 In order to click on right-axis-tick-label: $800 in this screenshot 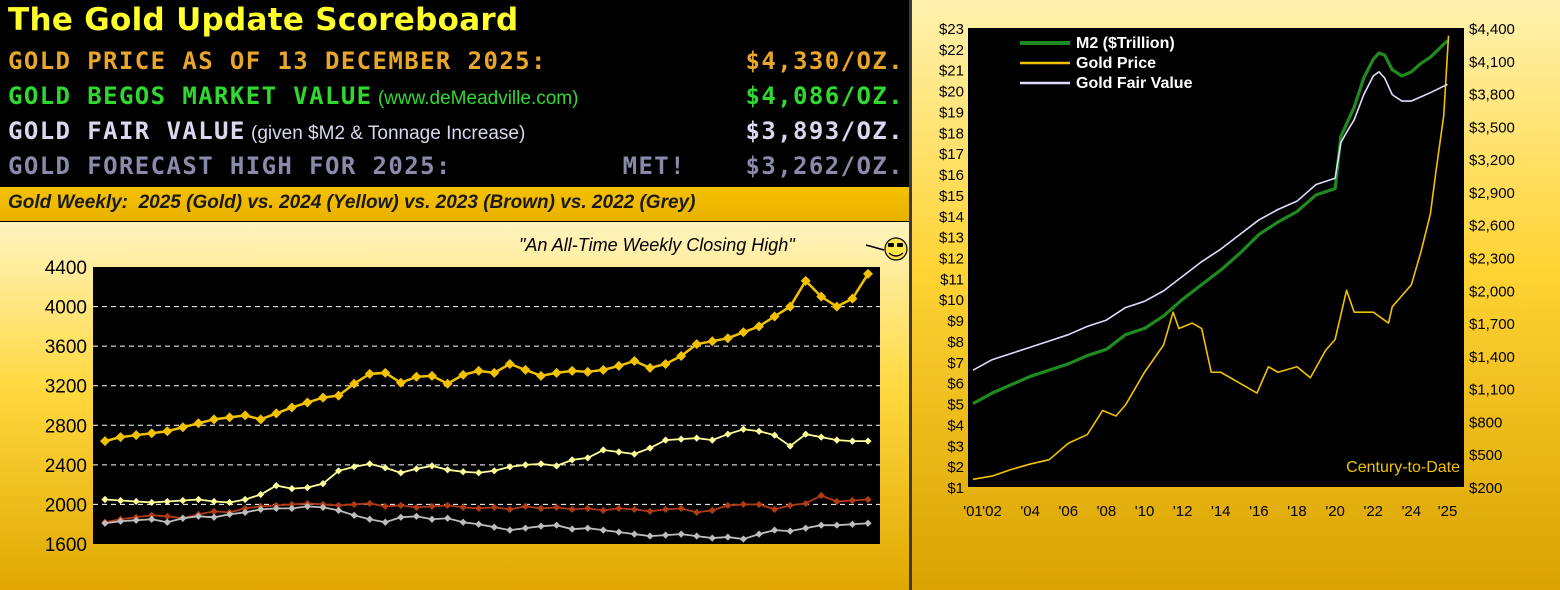, I will do `click(1485, 422)`.